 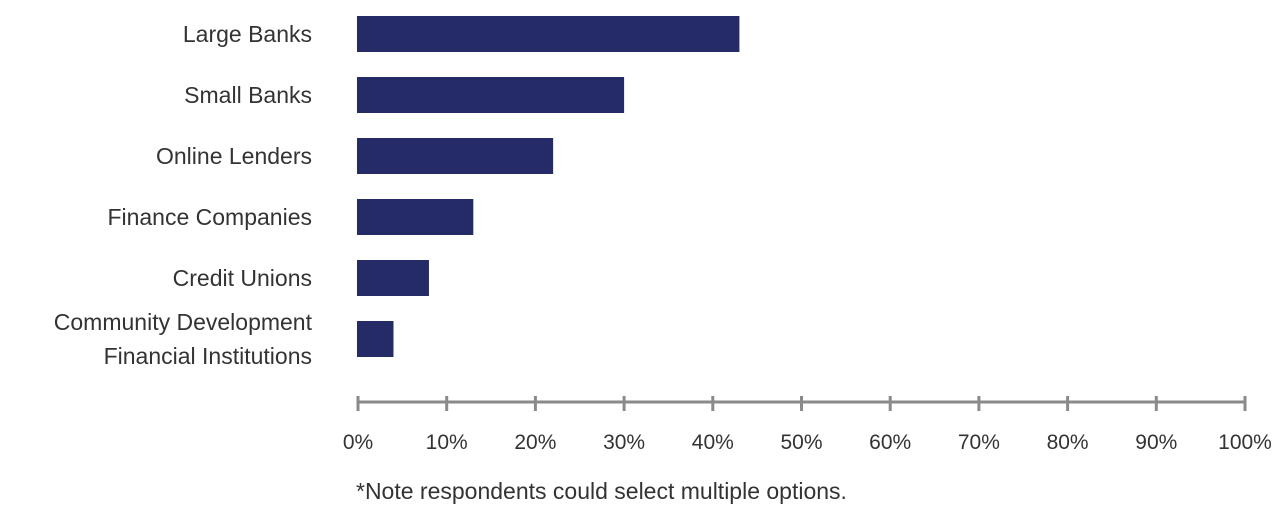 What do you see at coordinates (209, 217) in the screenshot?
I see `category-label: Finance Companies` at bounding box center [209, 217].